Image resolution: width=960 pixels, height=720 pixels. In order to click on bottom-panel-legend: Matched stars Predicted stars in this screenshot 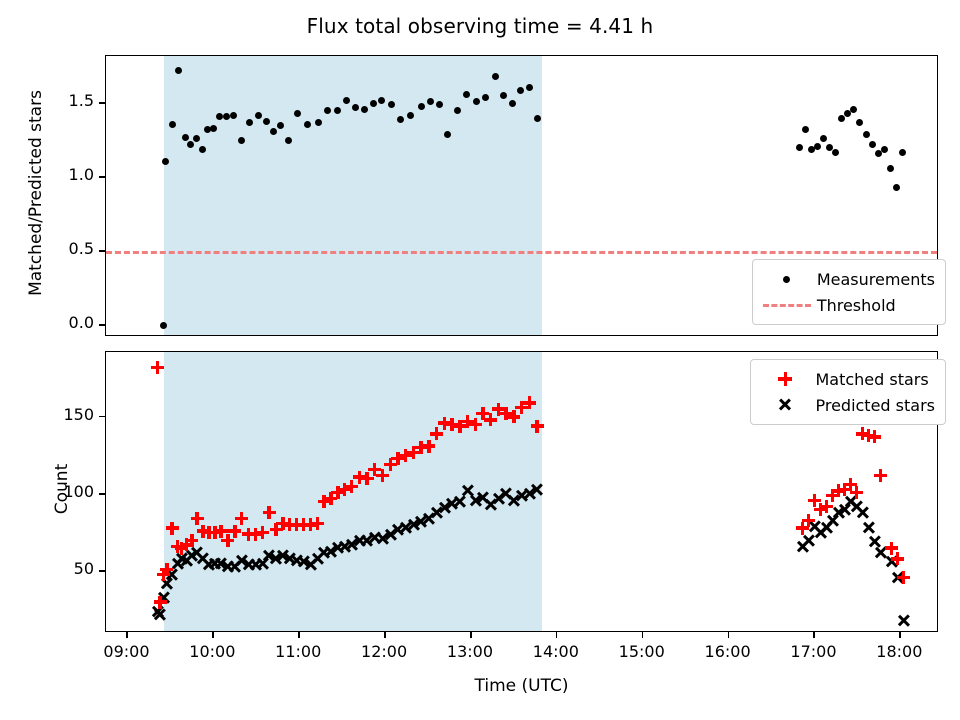, I will do `click(848, 392)`.